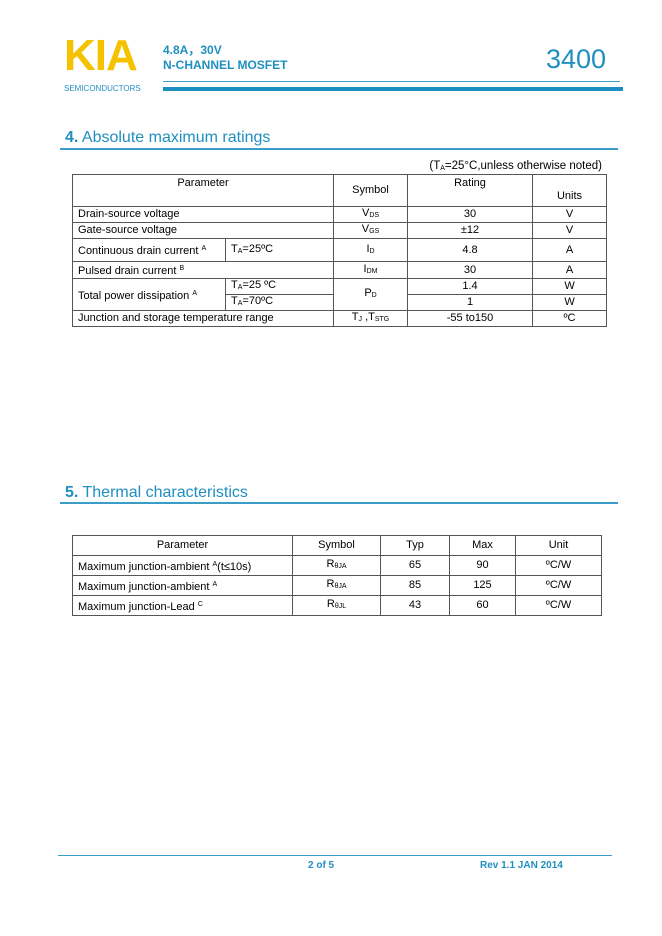  Describe the element at coordinates (570, 318) in the screenshot. I see `unit-cell: ºC` at that location.